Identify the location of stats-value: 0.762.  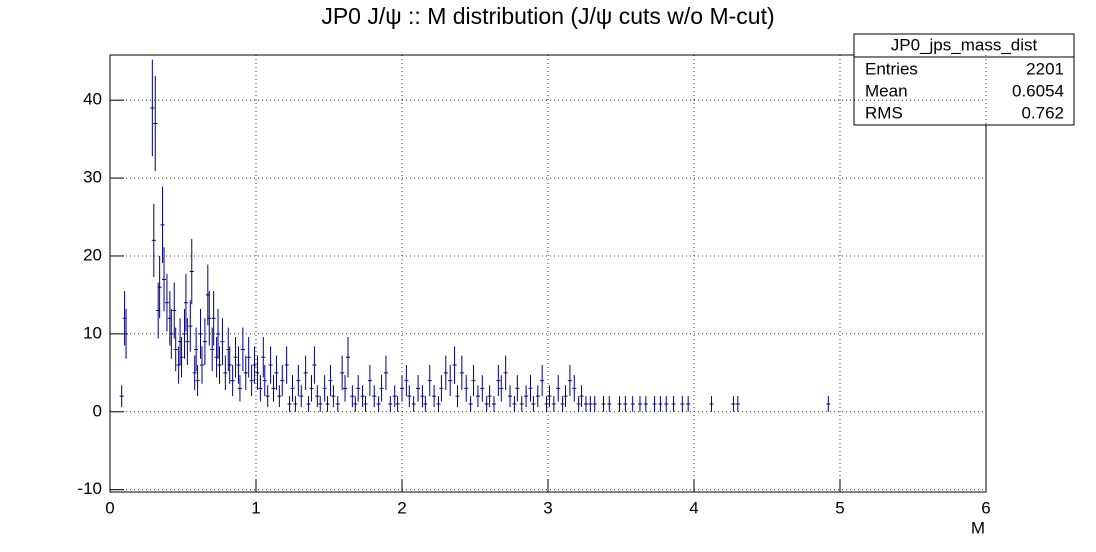
(1042, 112).